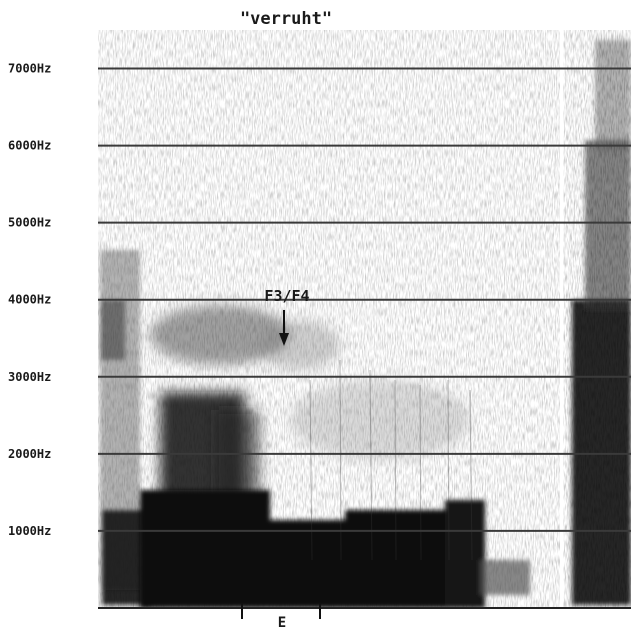 The height and width of the screenshot is (632, 631). I want to click on segment-label: E, so click(282, 623).